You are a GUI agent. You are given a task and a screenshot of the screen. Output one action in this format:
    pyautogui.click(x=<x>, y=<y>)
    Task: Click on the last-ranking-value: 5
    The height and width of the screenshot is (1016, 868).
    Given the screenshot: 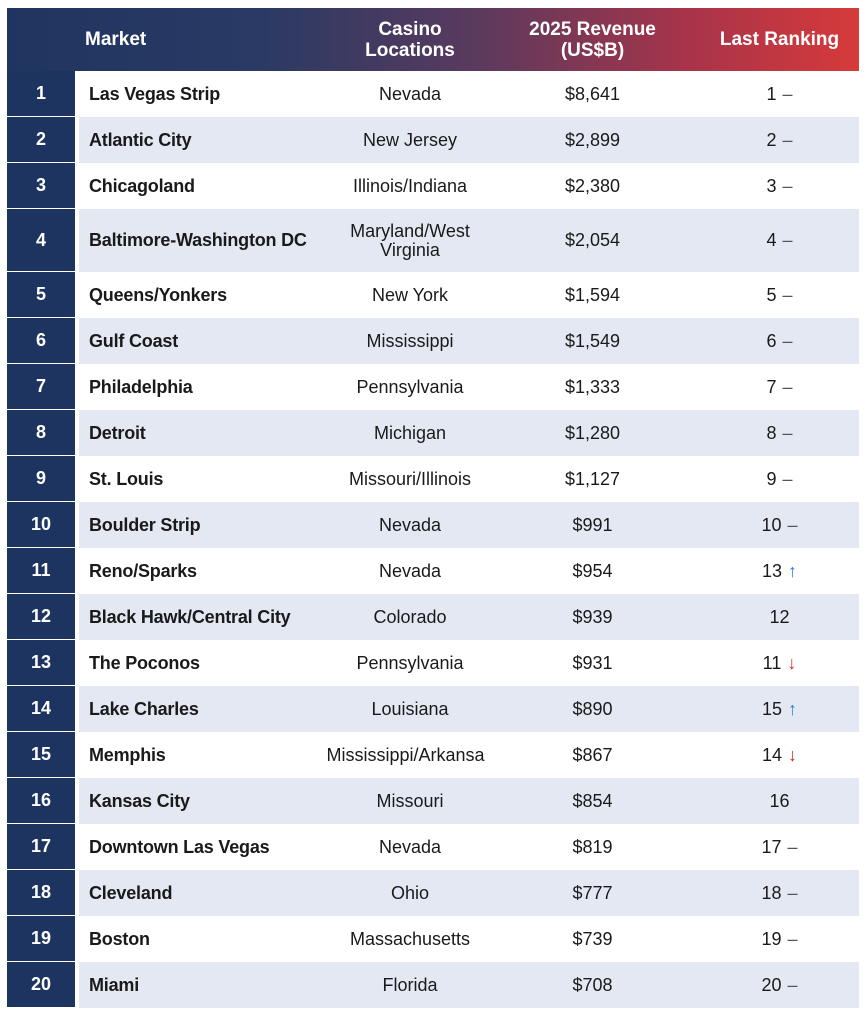 What is the action you would take?
    pyautogui.click(x=771, y=294)
    